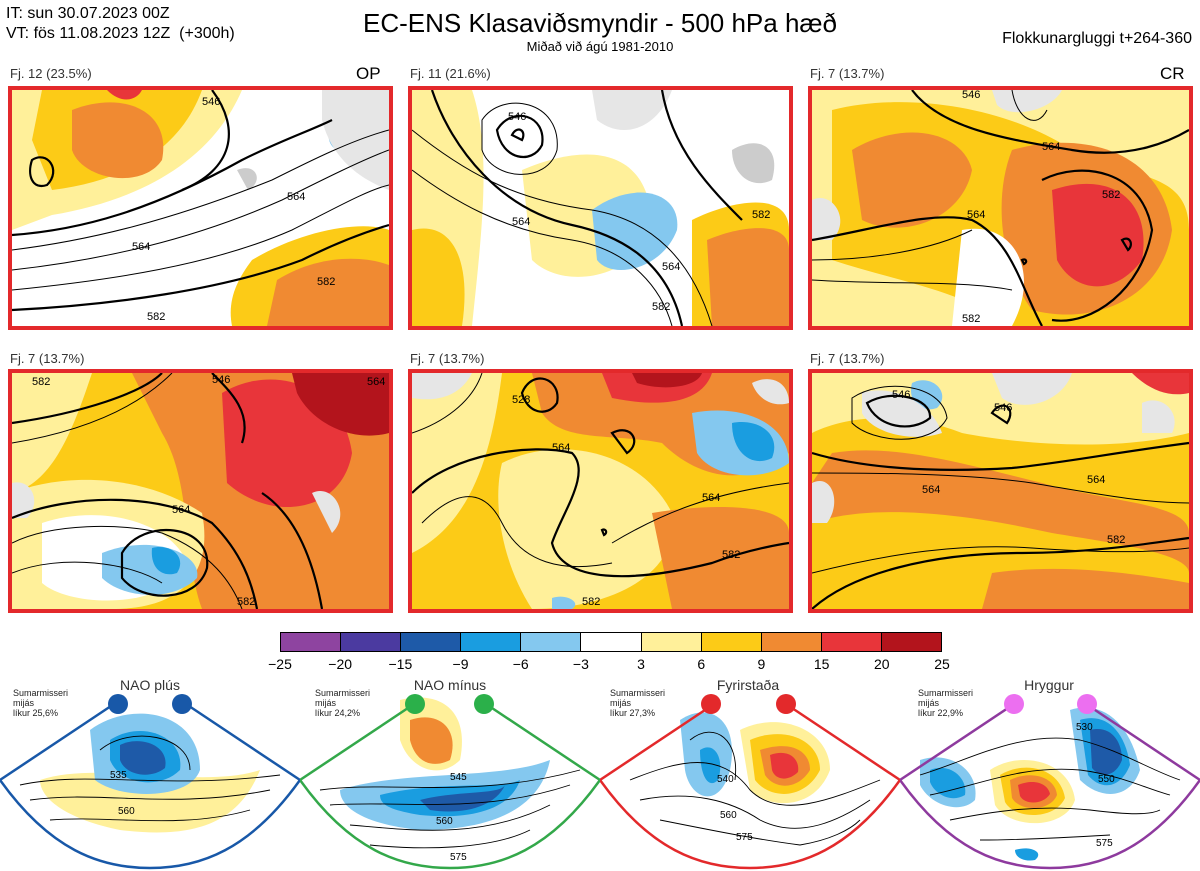 The width and height of the screenshot is (1200, 871). I want to click on cluster-map-1: 582 564 546 582 564, so click(200, 208).